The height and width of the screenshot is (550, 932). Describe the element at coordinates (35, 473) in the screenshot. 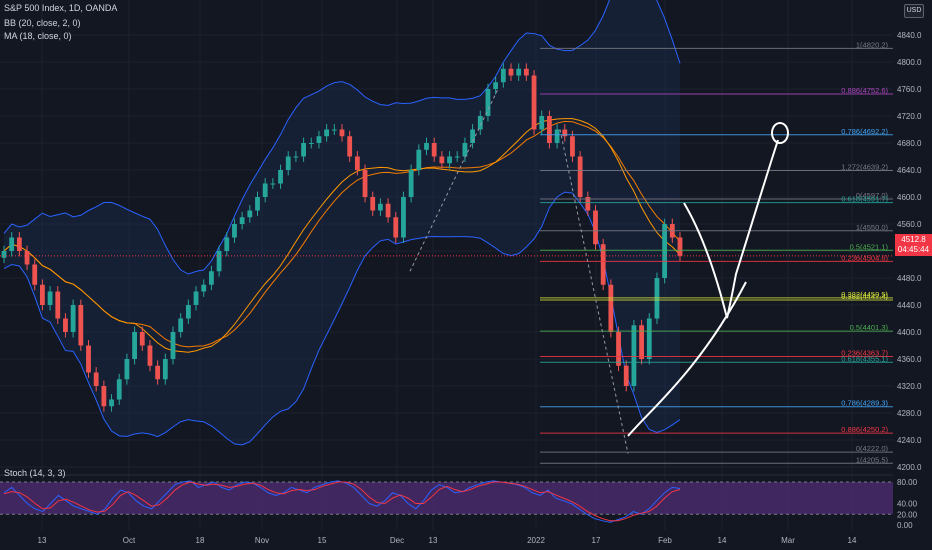

I see `stoch-legend: Stoch (14, 3, 3)` at that location.